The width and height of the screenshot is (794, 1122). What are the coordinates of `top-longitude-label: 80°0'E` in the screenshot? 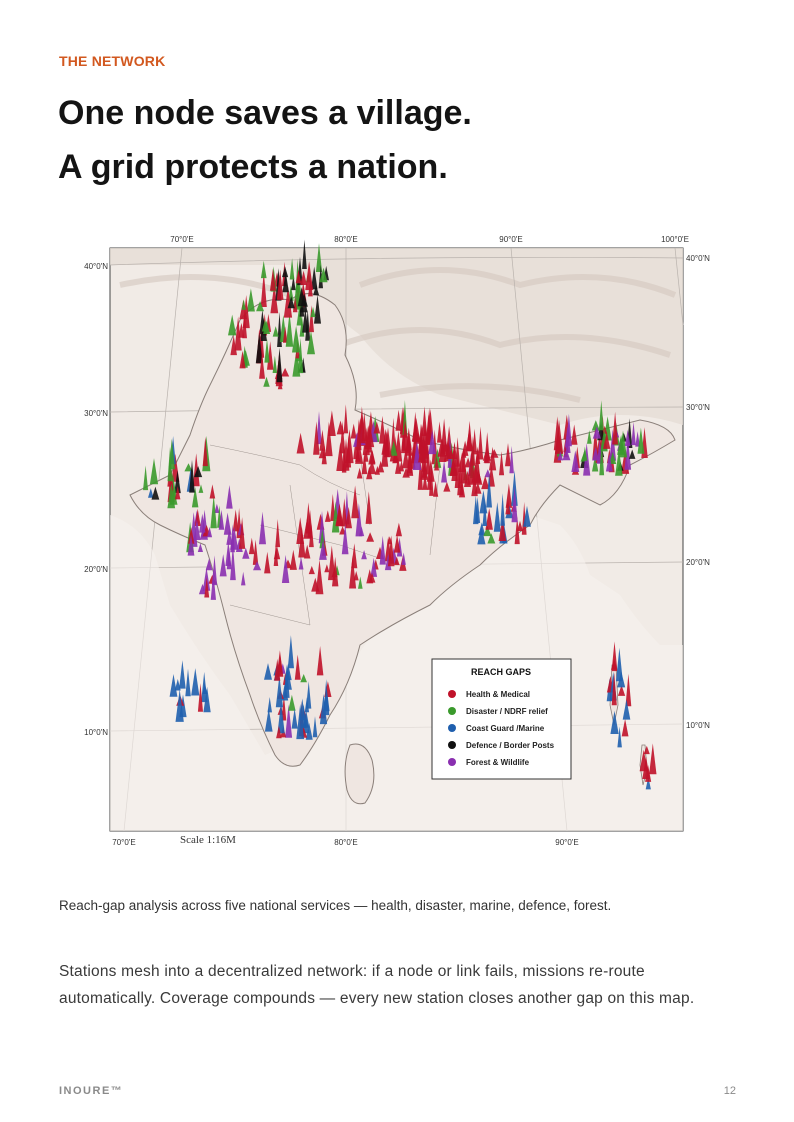 It's located at (345, 239).